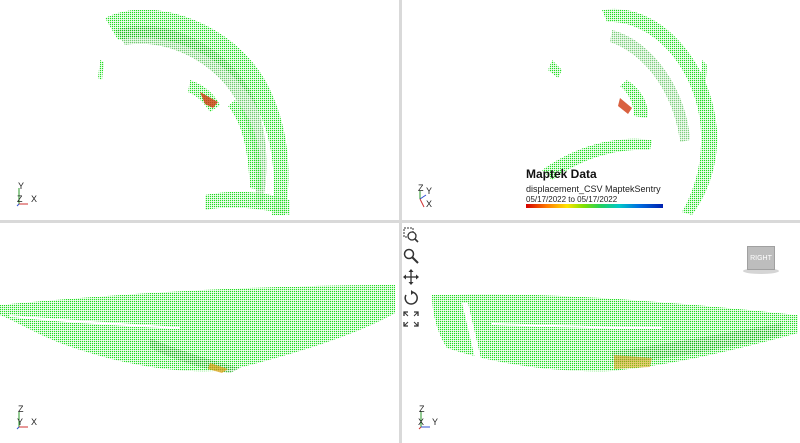 This screenshot has height=443, width=800. I want to click on axis-triad: Y Z X, so click(34, 195).